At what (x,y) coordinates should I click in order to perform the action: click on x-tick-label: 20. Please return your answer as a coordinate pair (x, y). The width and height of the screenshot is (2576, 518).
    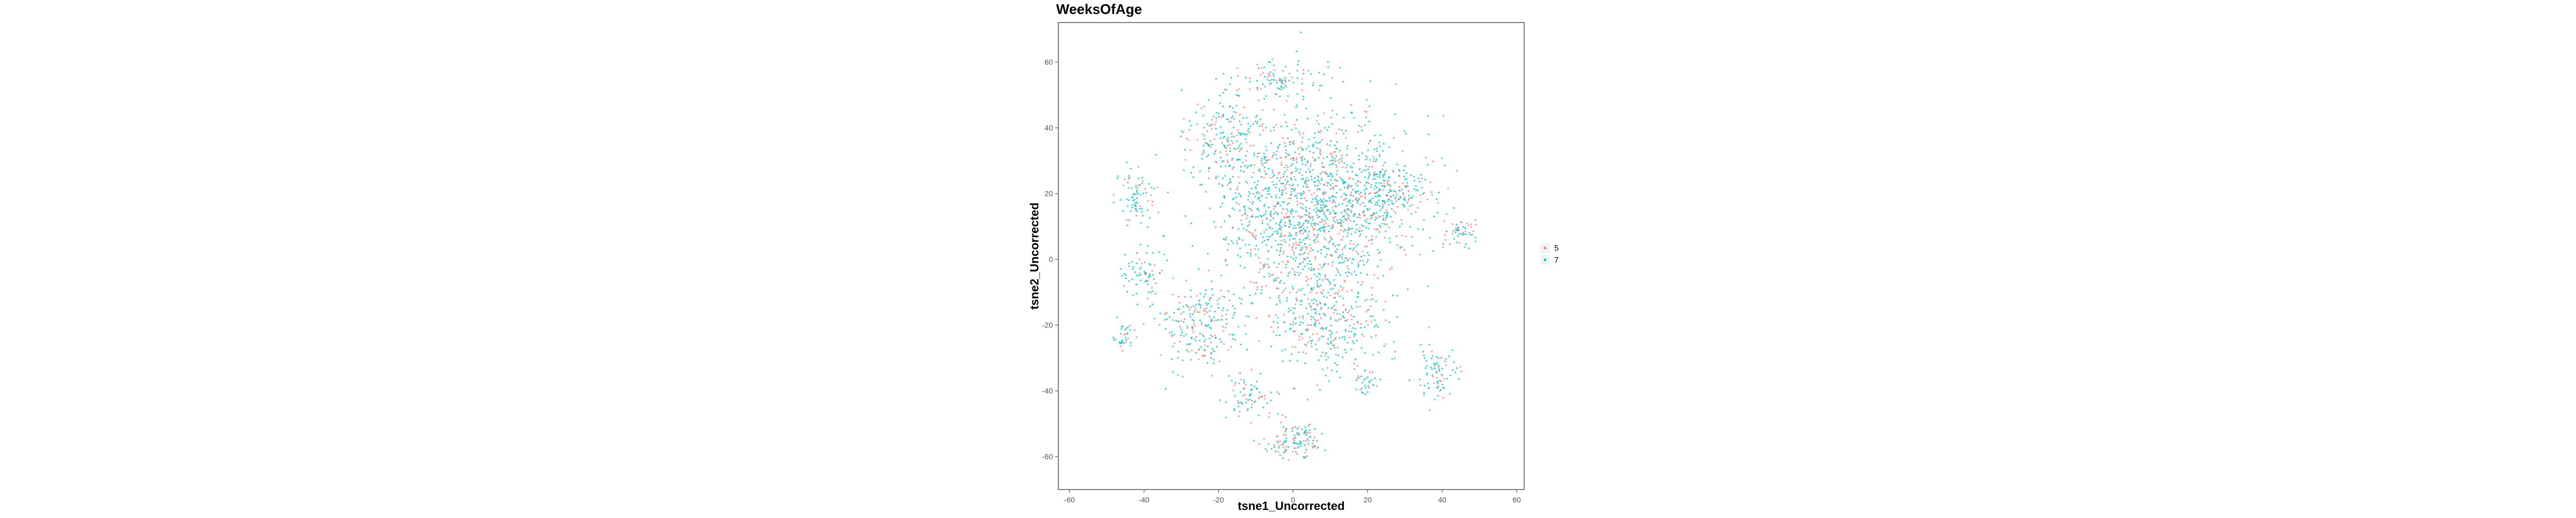
    Looking at the image, I should click on (1368, 499).